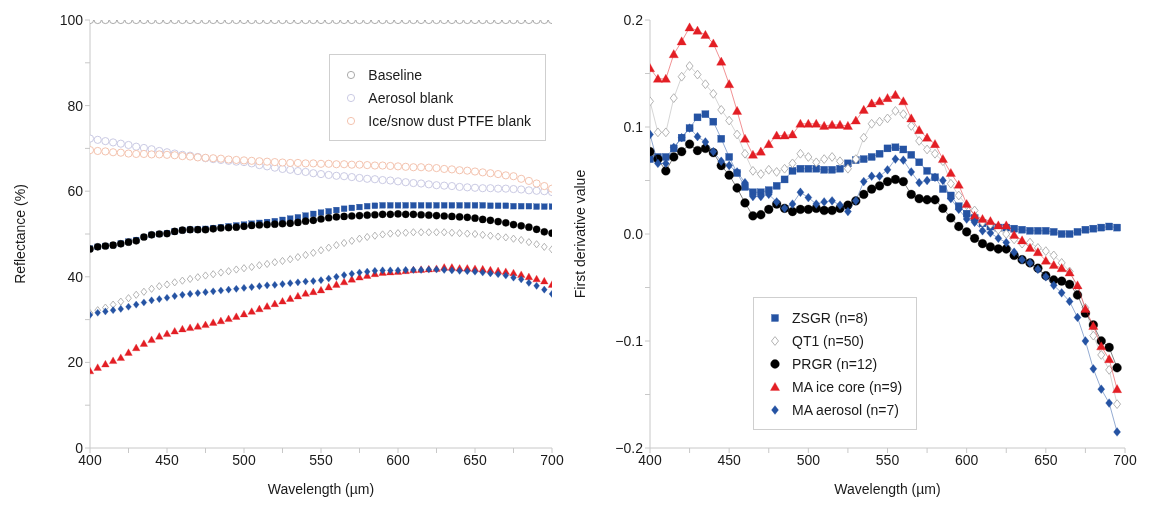 This screenshot has width=1149, height=514. Describe the element at coordinates (847, 386) in the screenshot. I see `legend-label: MA ice core (n=9)` at that location.